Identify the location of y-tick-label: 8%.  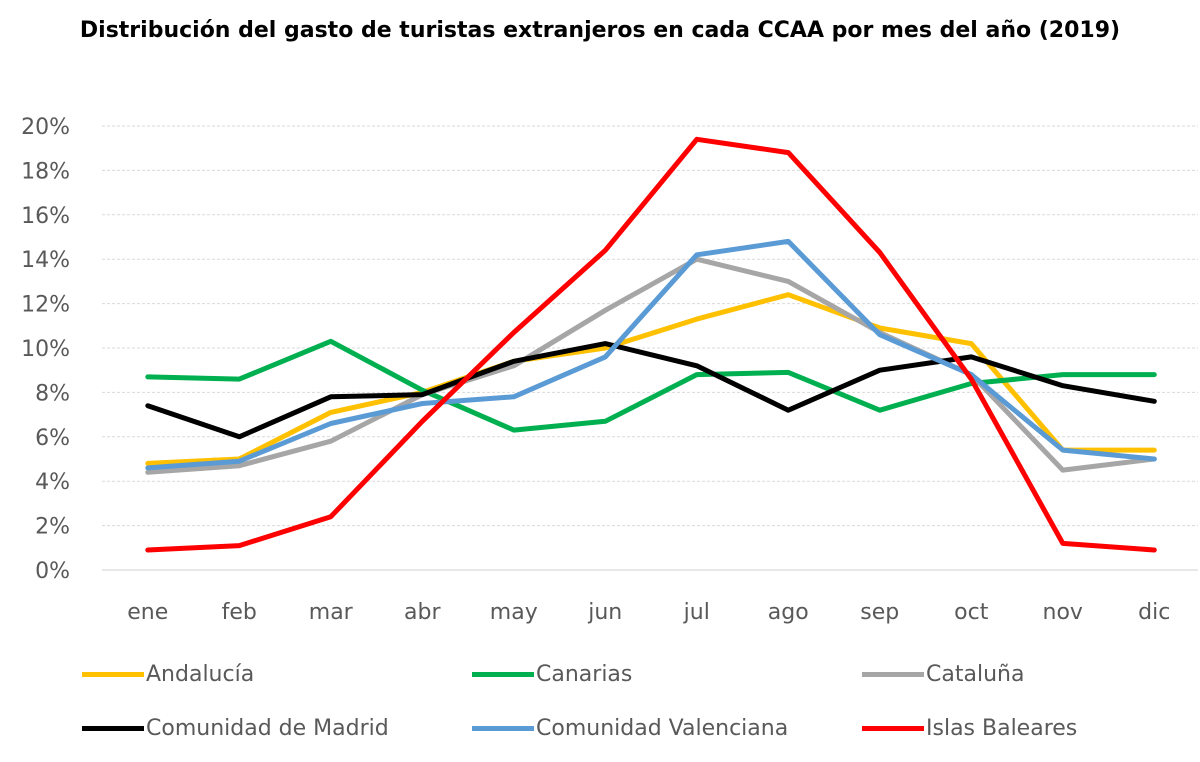
(52, 393).